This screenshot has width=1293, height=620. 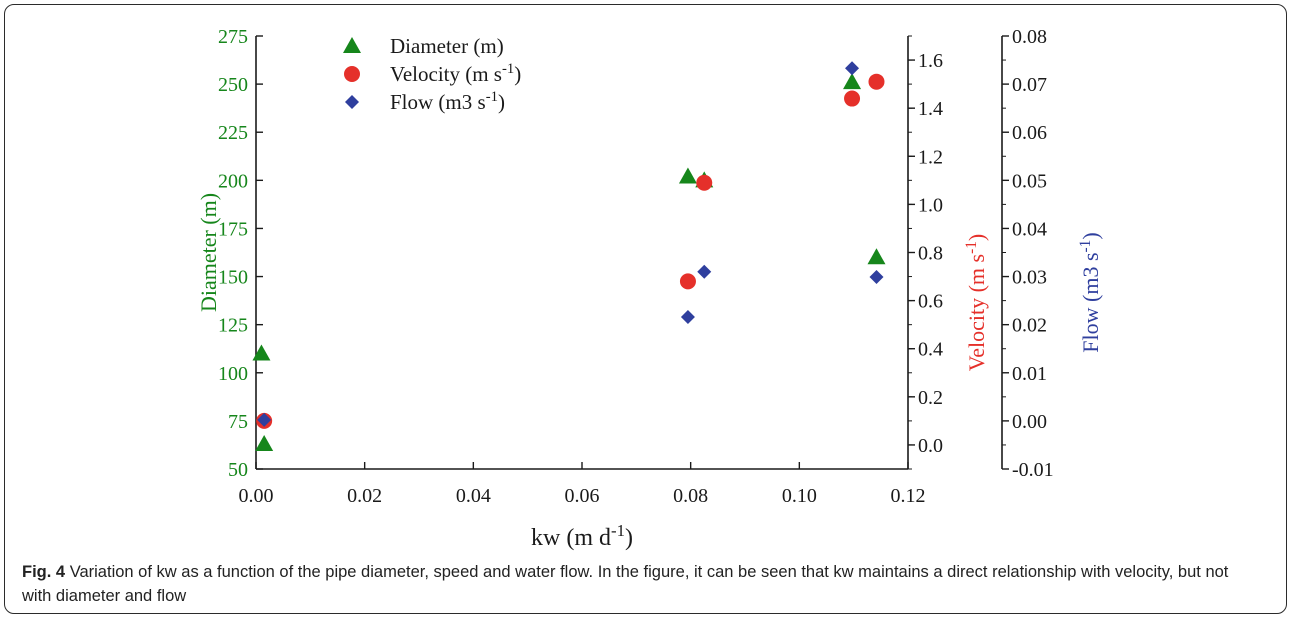 What do you see at coordinates (352, 74) in the screenshot?
I see `legend-velocity-marker` at bounding box center [352, 74].